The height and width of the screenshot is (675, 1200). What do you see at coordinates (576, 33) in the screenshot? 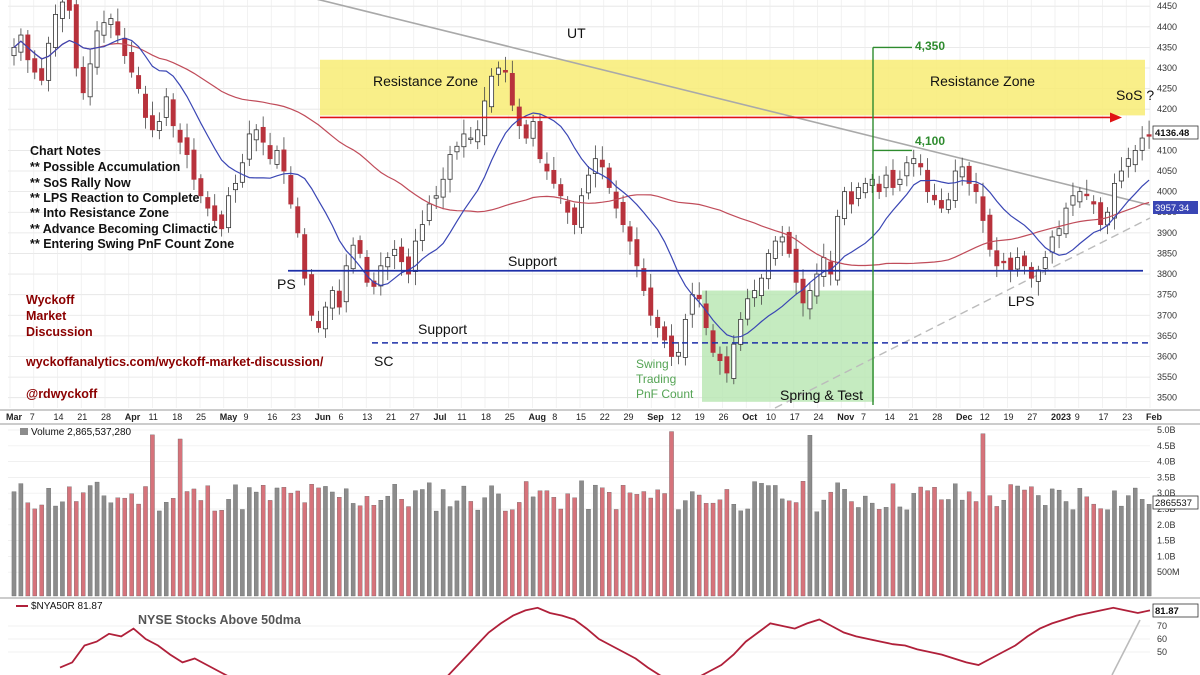
I see `ut-label: UT` at bounding box center [576, 33].